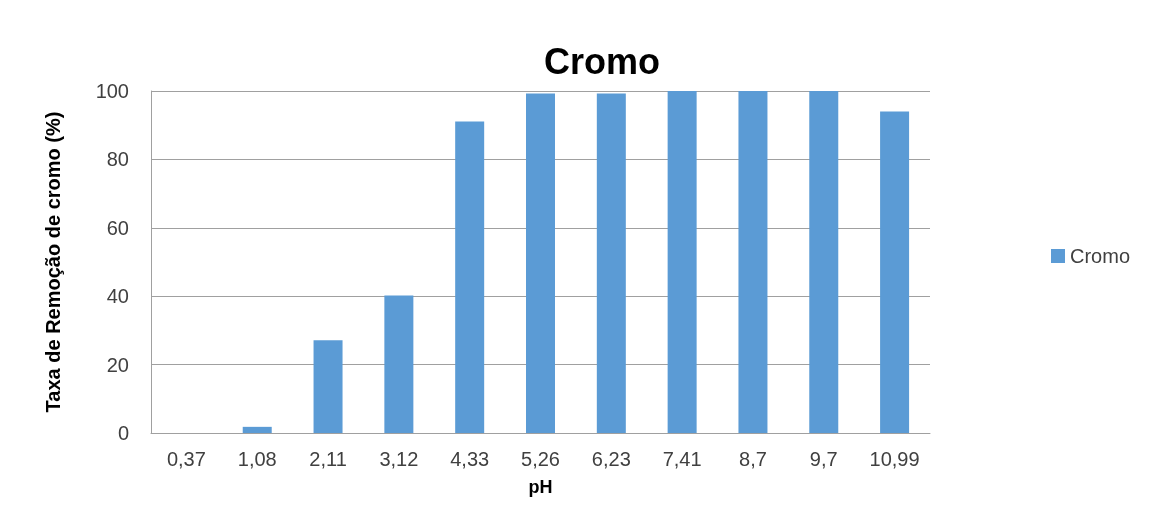 This screenshot has width=1175, height=512. I want to click on y-tick-label: 0, so click(123, 433).